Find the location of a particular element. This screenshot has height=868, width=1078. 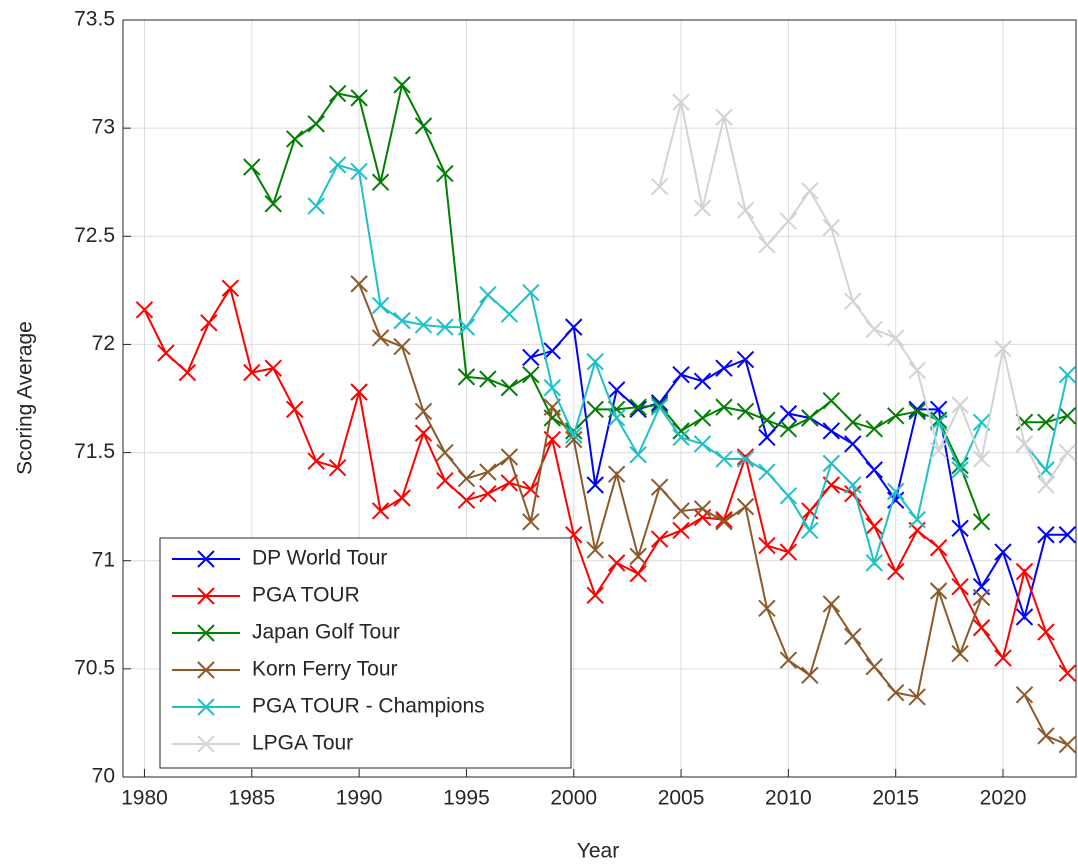

legend-label: LPGA Tour is located at coordinates (302, 743).